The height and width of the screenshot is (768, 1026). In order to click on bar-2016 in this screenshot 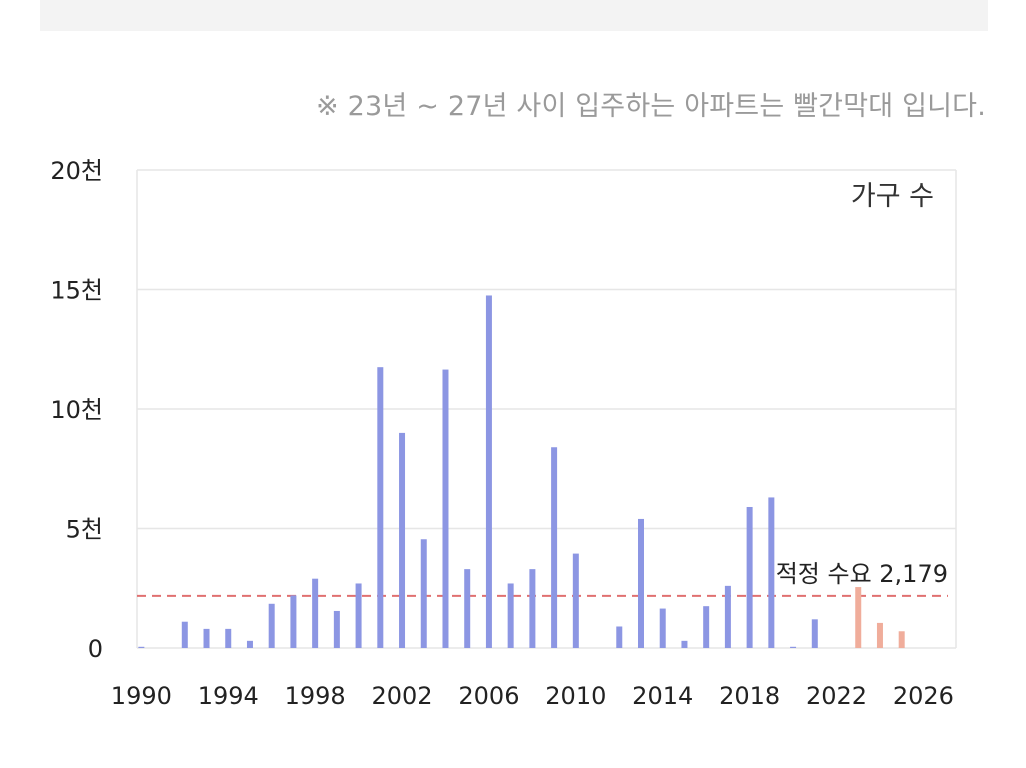, I will do `click(706, 627)`.